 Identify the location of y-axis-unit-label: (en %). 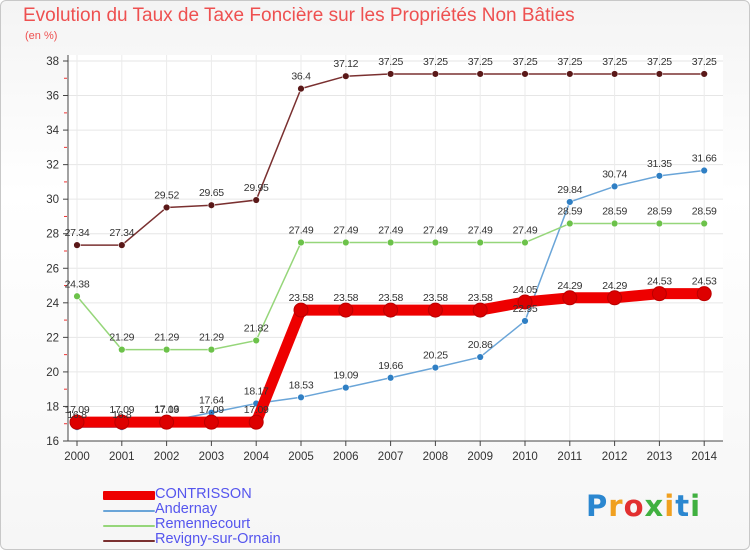
(41, 36).